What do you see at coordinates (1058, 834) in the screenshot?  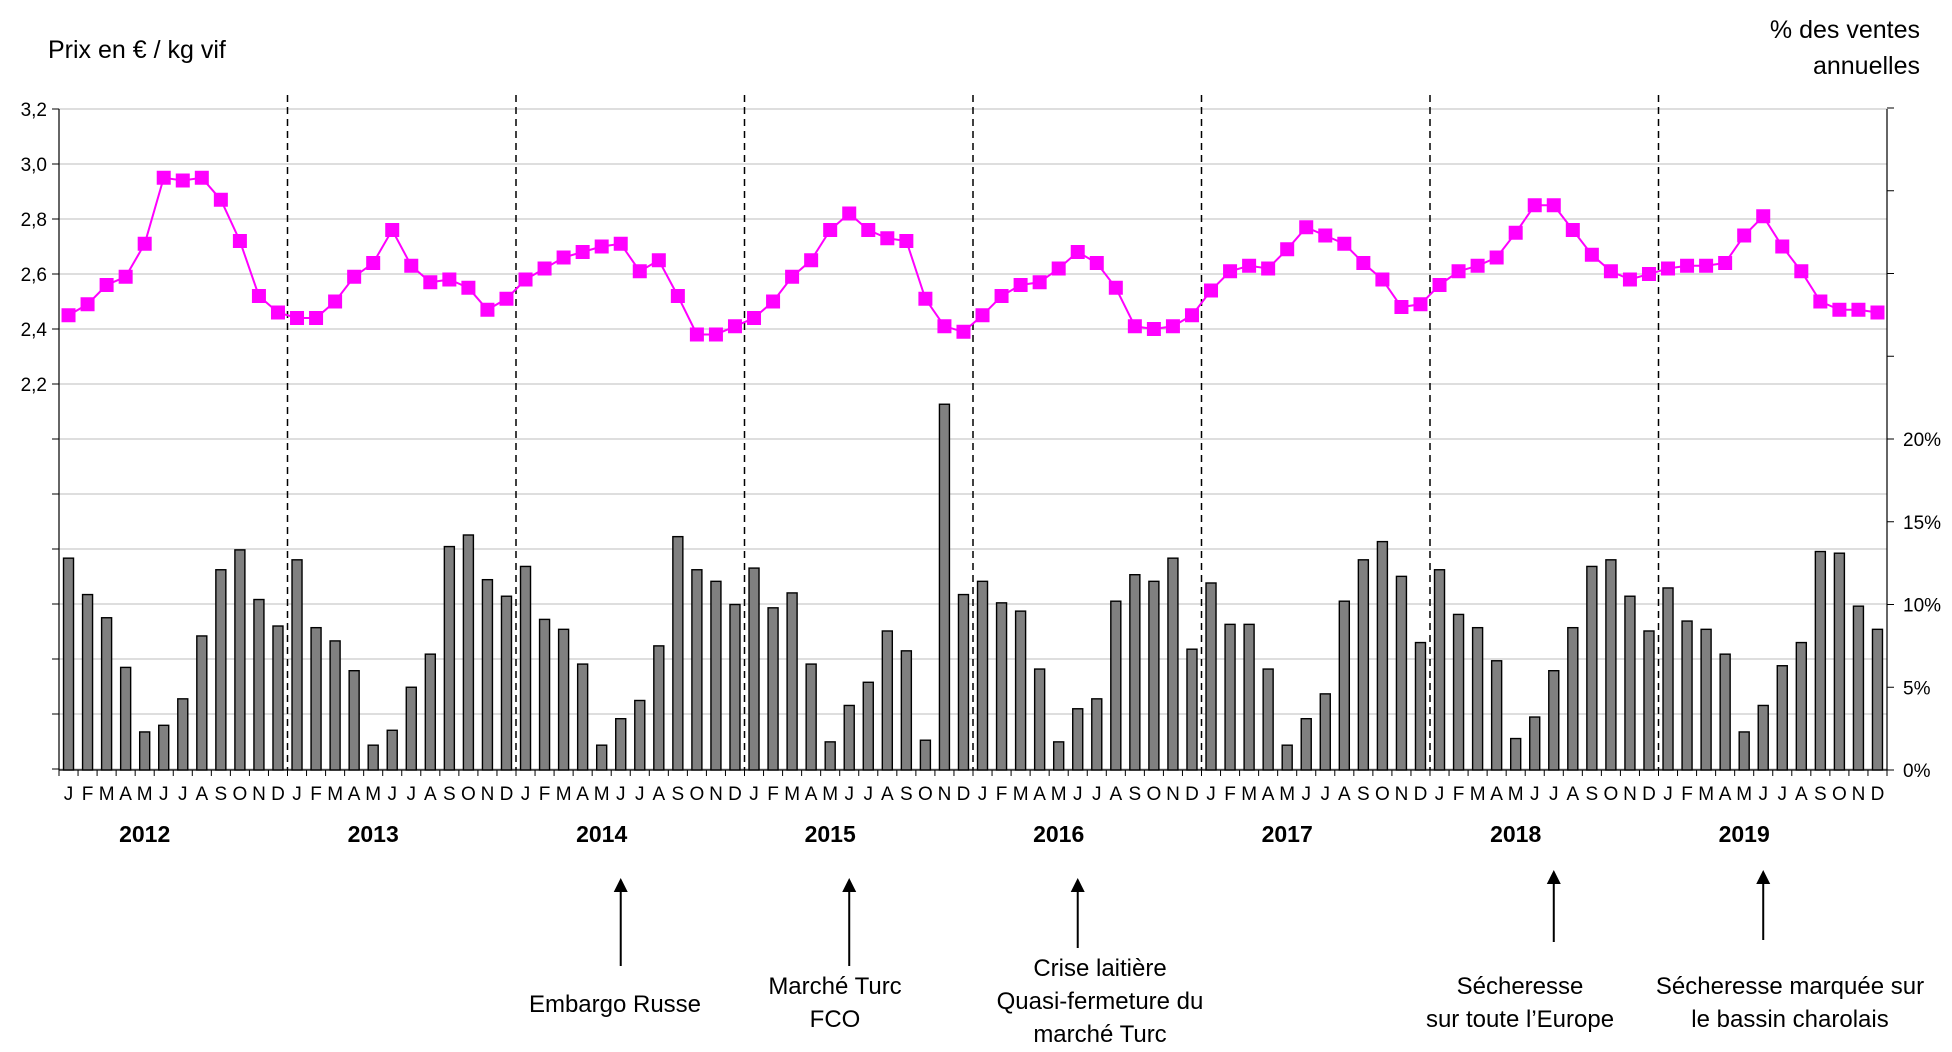 I see `year-label: 2016` at bounding box center [1058, 834].